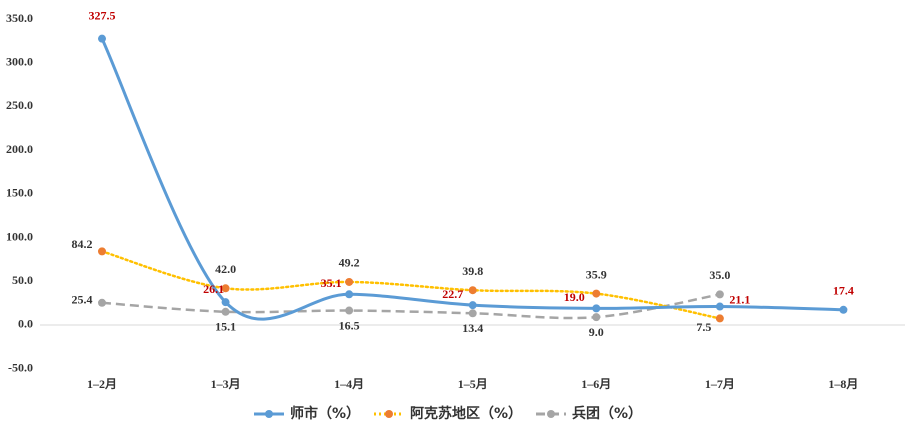  I want to click on data-label: 9.0, so click(596, 332).